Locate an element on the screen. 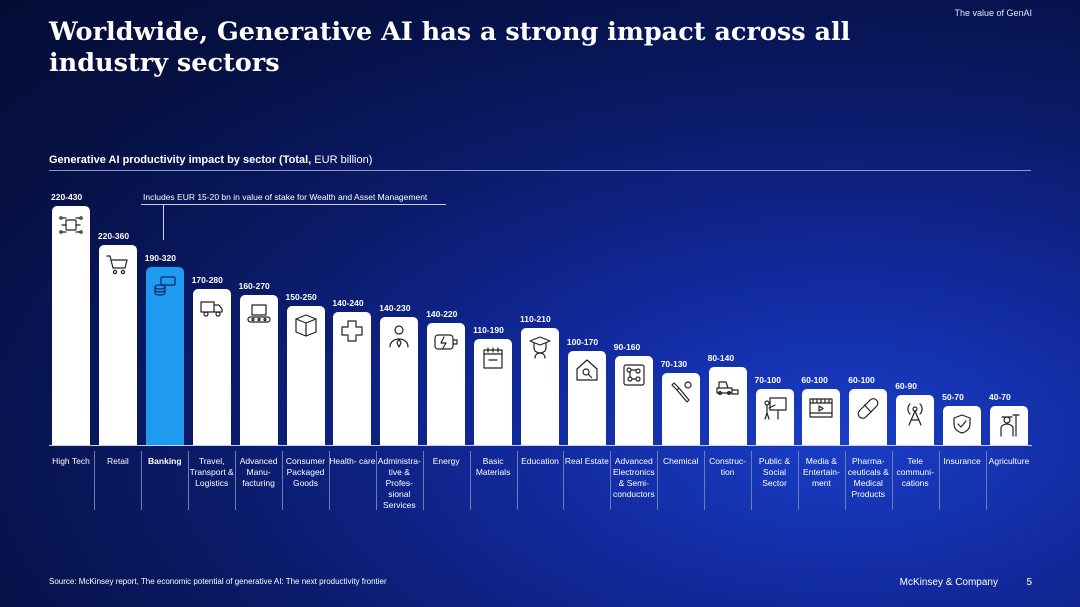 The image size is (1080, 607). flask-tool-icon is located at coordinates (681, 392).